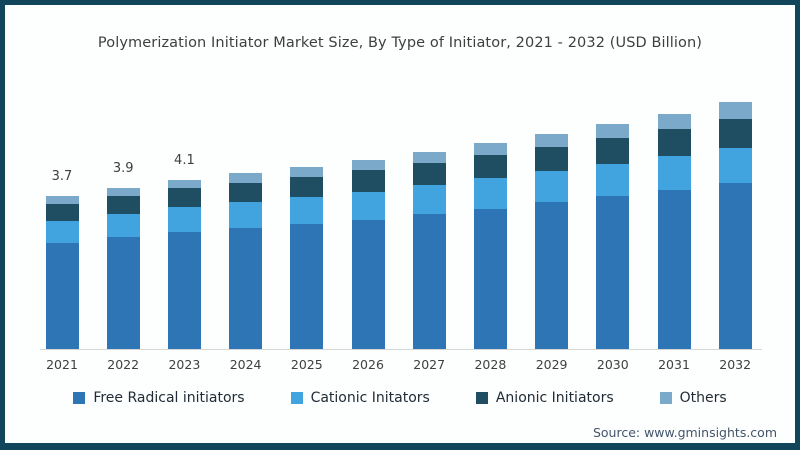 This screenshot has height=450, width=800. Describe the element at coordinates (184, 184) in the screenshot. I see `segment-others-2023` at that location.